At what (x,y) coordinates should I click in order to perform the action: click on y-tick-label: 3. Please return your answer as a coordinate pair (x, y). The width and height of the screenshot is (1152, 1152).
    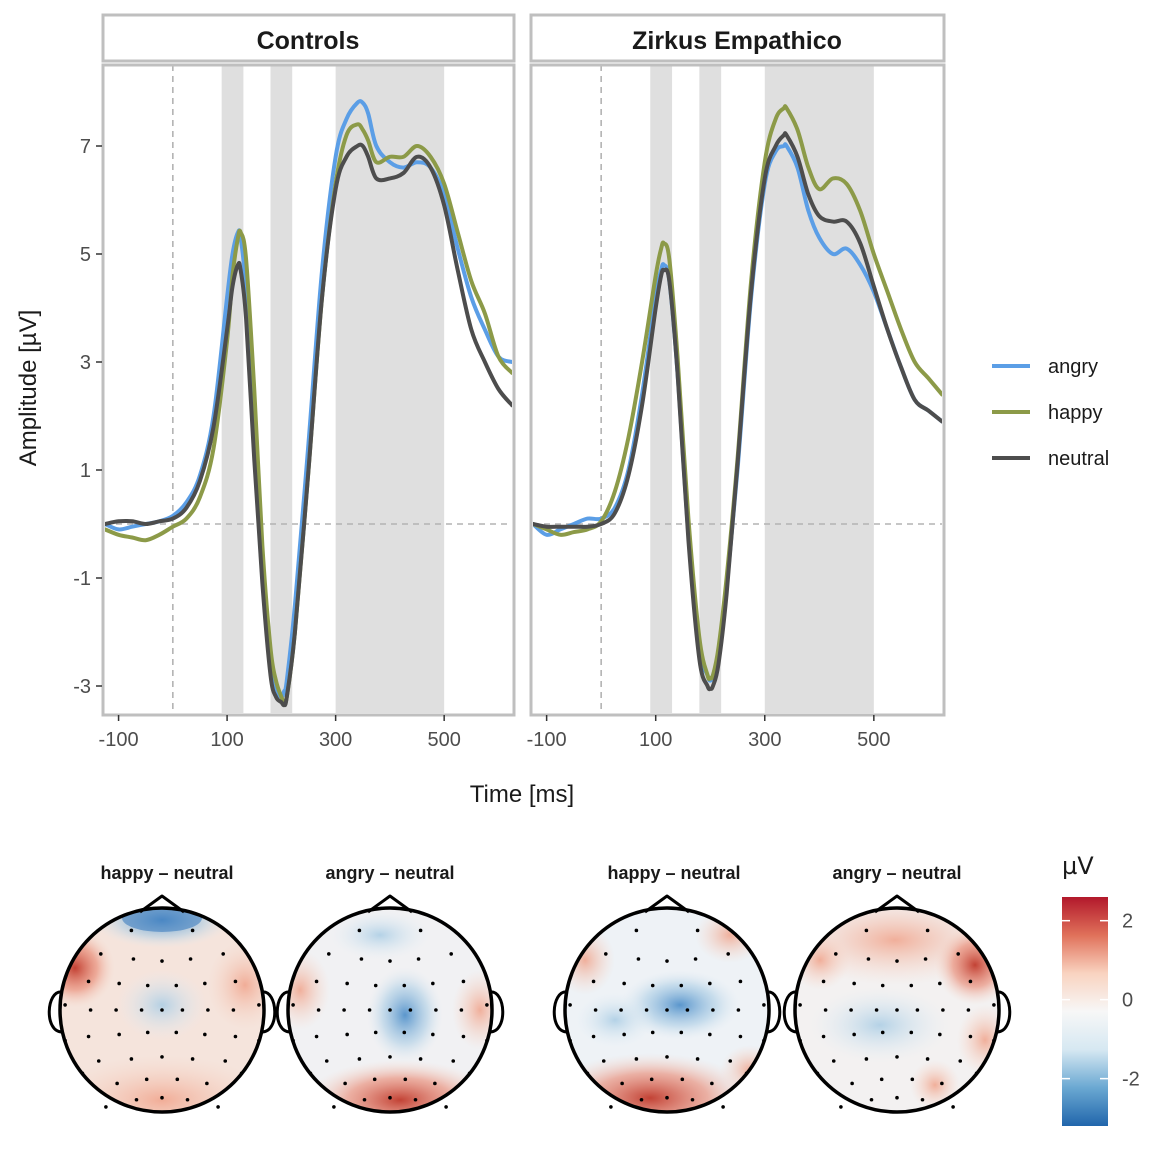
    Looking at the image, I should click on (85, 363).